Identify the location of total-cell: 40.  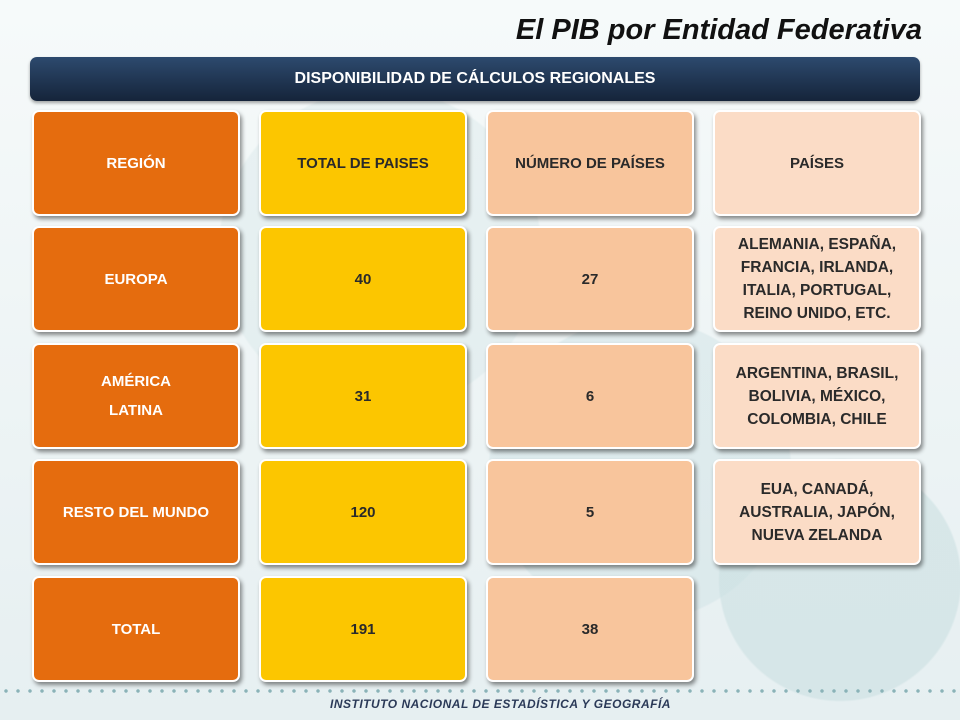
(363, 279).